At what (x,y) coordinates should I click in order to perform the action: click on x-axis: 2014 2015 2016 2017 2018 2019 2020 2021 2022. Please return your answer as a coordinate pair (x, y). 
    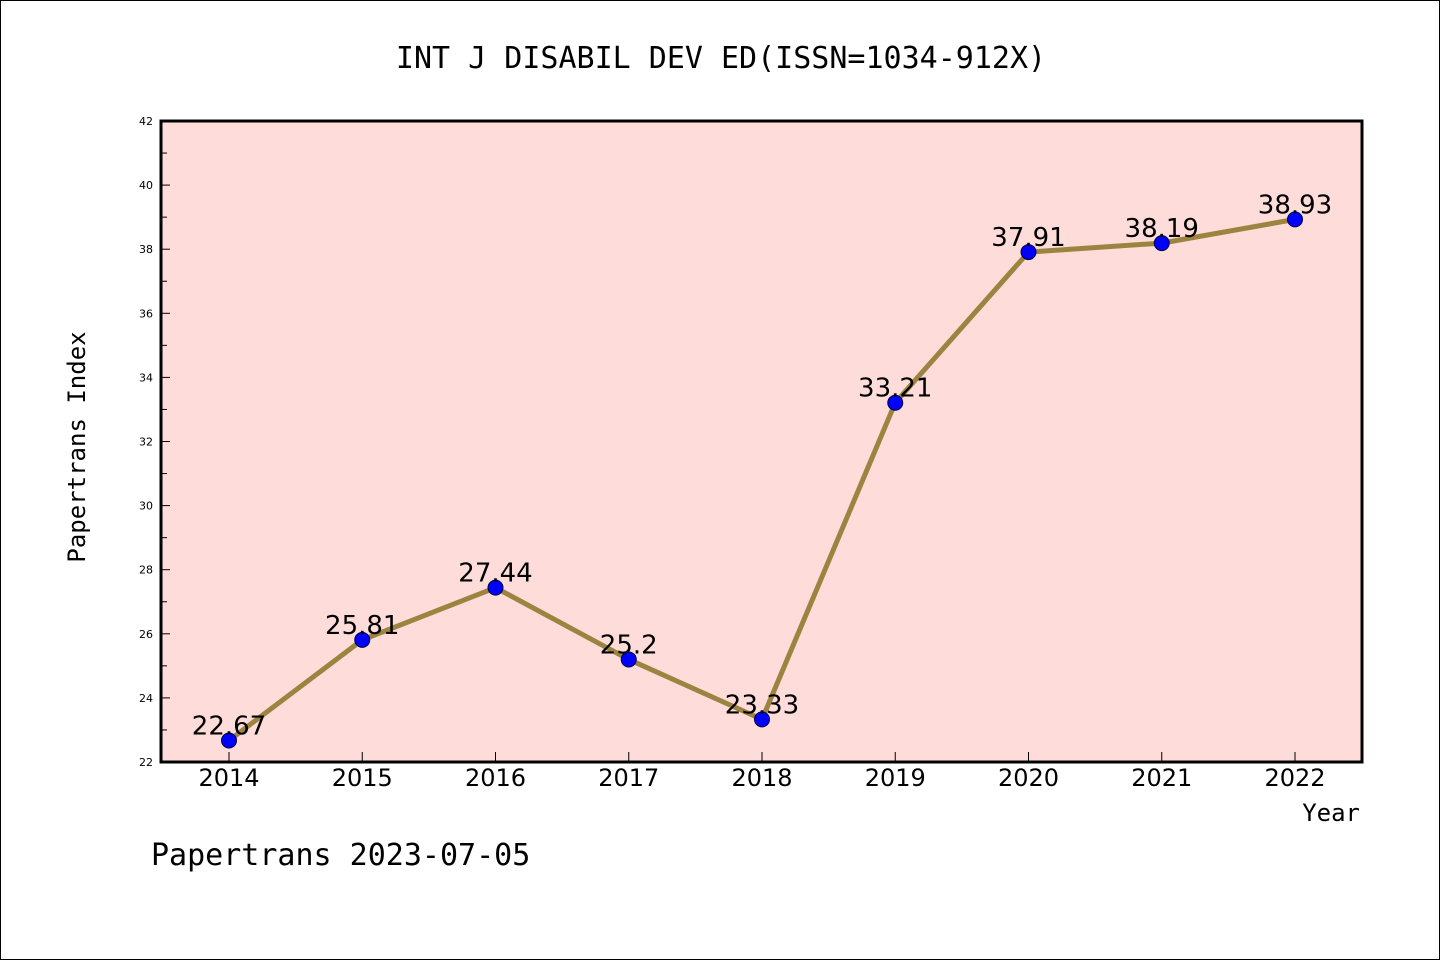
    Looking at the image, I should click on (762, 772).